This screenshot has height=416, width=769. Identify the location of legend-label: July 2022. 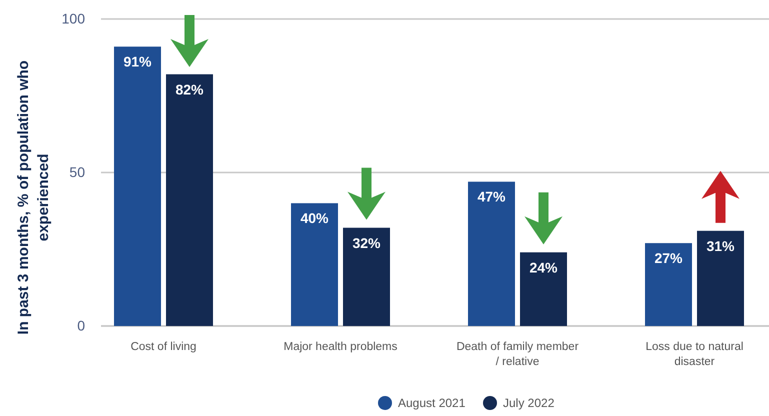
(529, 403).